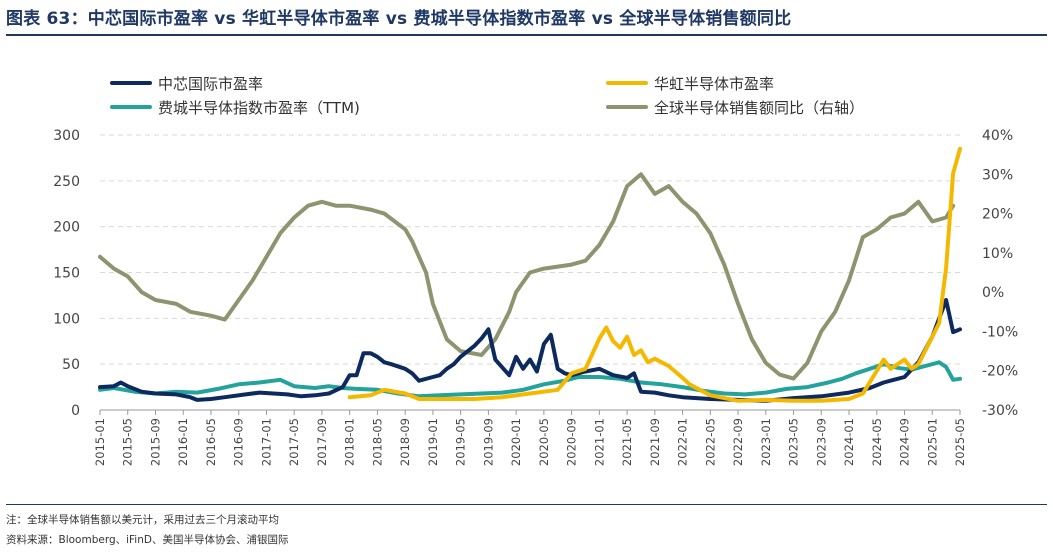 This screenshot has width=1053, height=555. I want to click on legend-label: 全球半导体销售额同比（右轴）, so click(759, 108).